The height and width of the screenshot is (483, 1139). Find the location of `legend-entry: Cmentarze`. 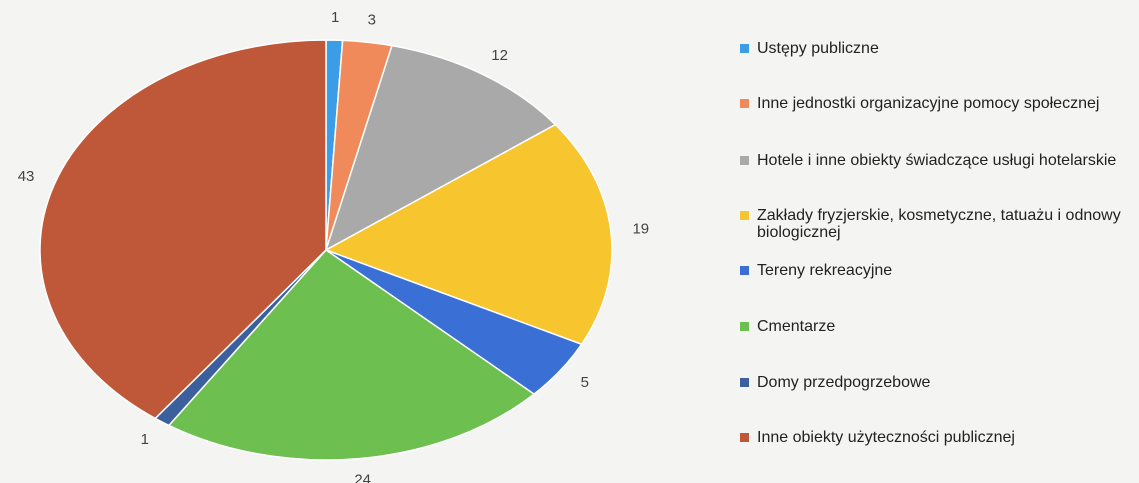

legend-entry: Cmentarze is located at coordinates (935, 326).